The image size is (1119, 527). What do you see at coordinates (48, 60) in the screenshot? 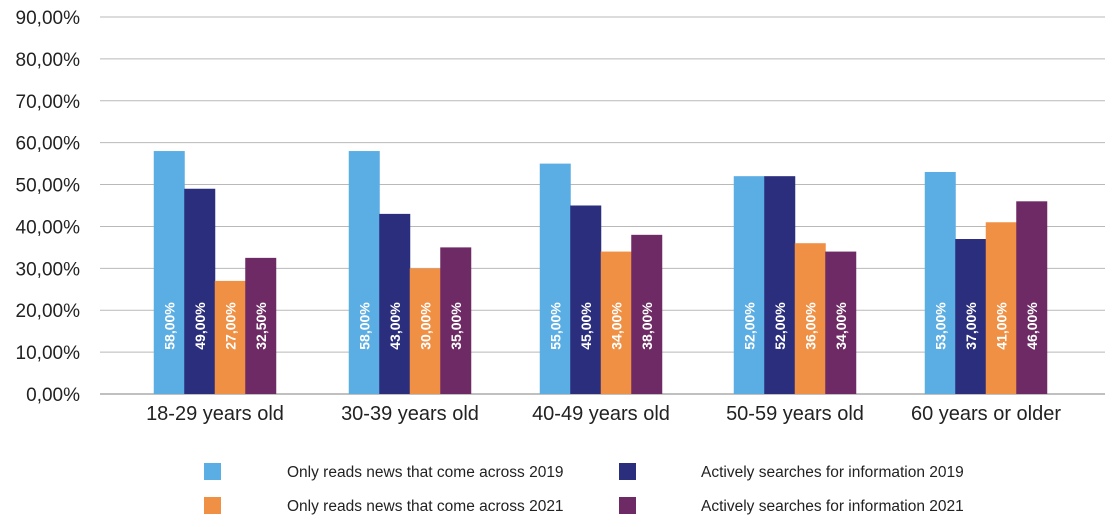
I see `y-tick-label: 80,00%` at bounding box center [48, 60].